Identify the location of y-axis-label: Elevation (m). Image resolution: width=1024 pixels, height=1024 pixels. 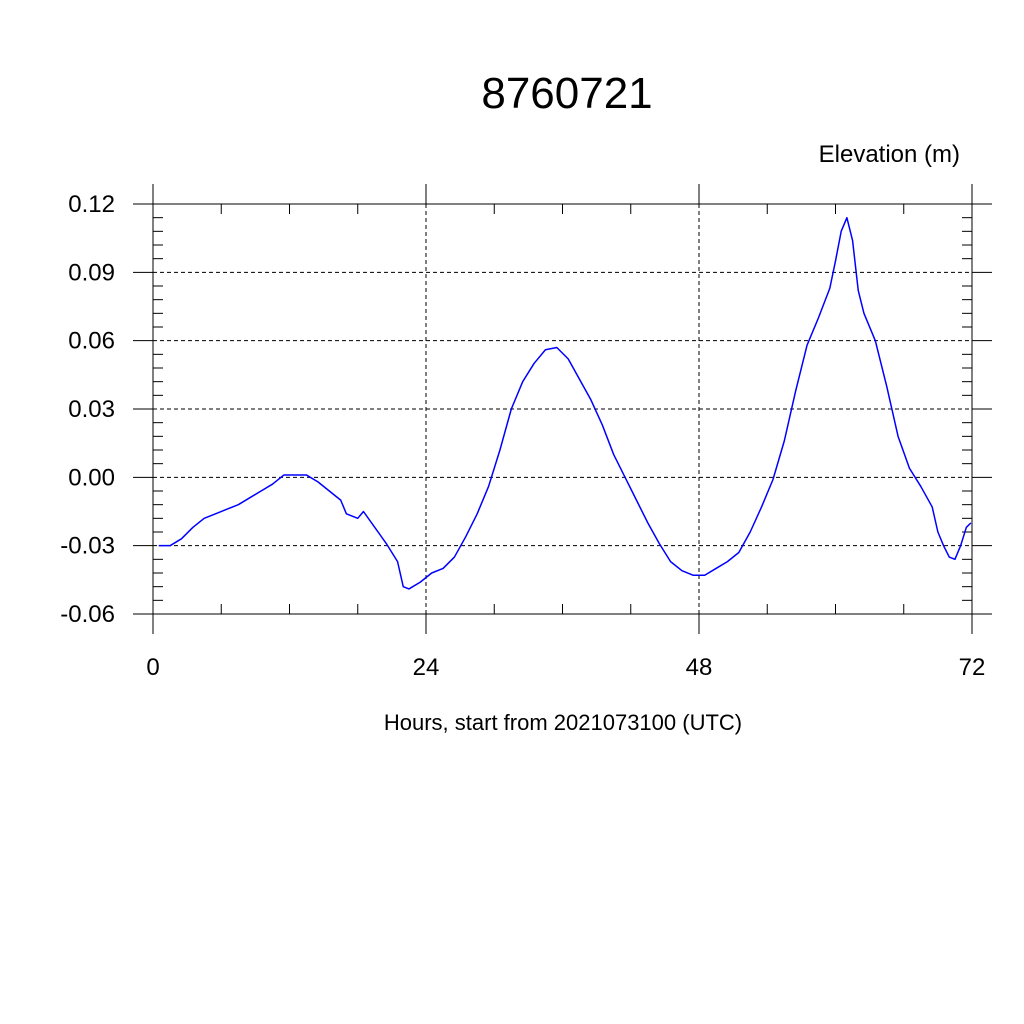
(889, 154).